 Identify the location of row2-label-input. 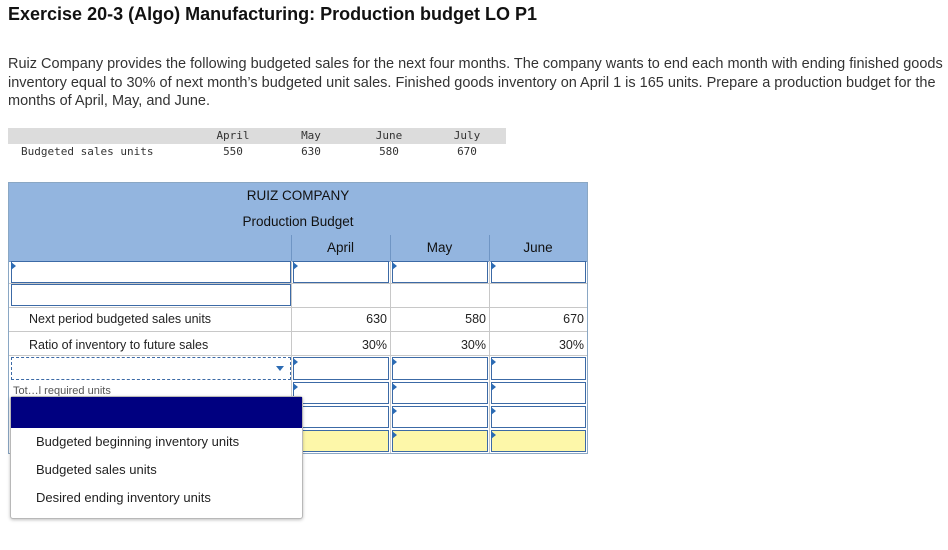
(151, 295).